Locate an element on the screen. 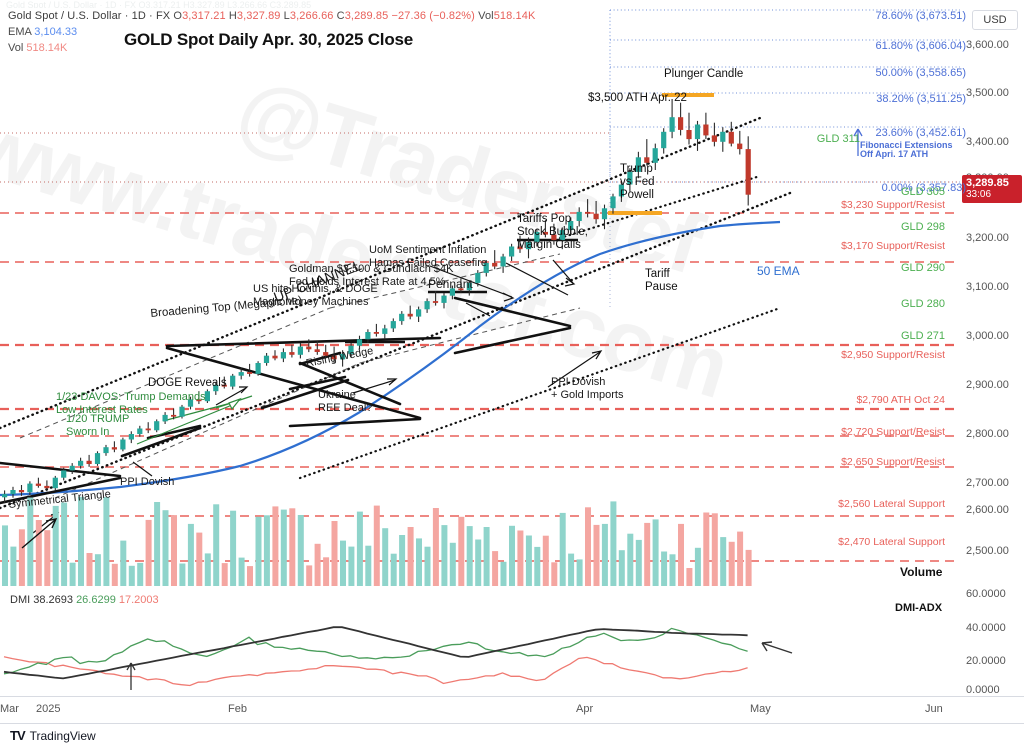  price-tick-2700: 2,700.00 is located at coordinates (987, 483).